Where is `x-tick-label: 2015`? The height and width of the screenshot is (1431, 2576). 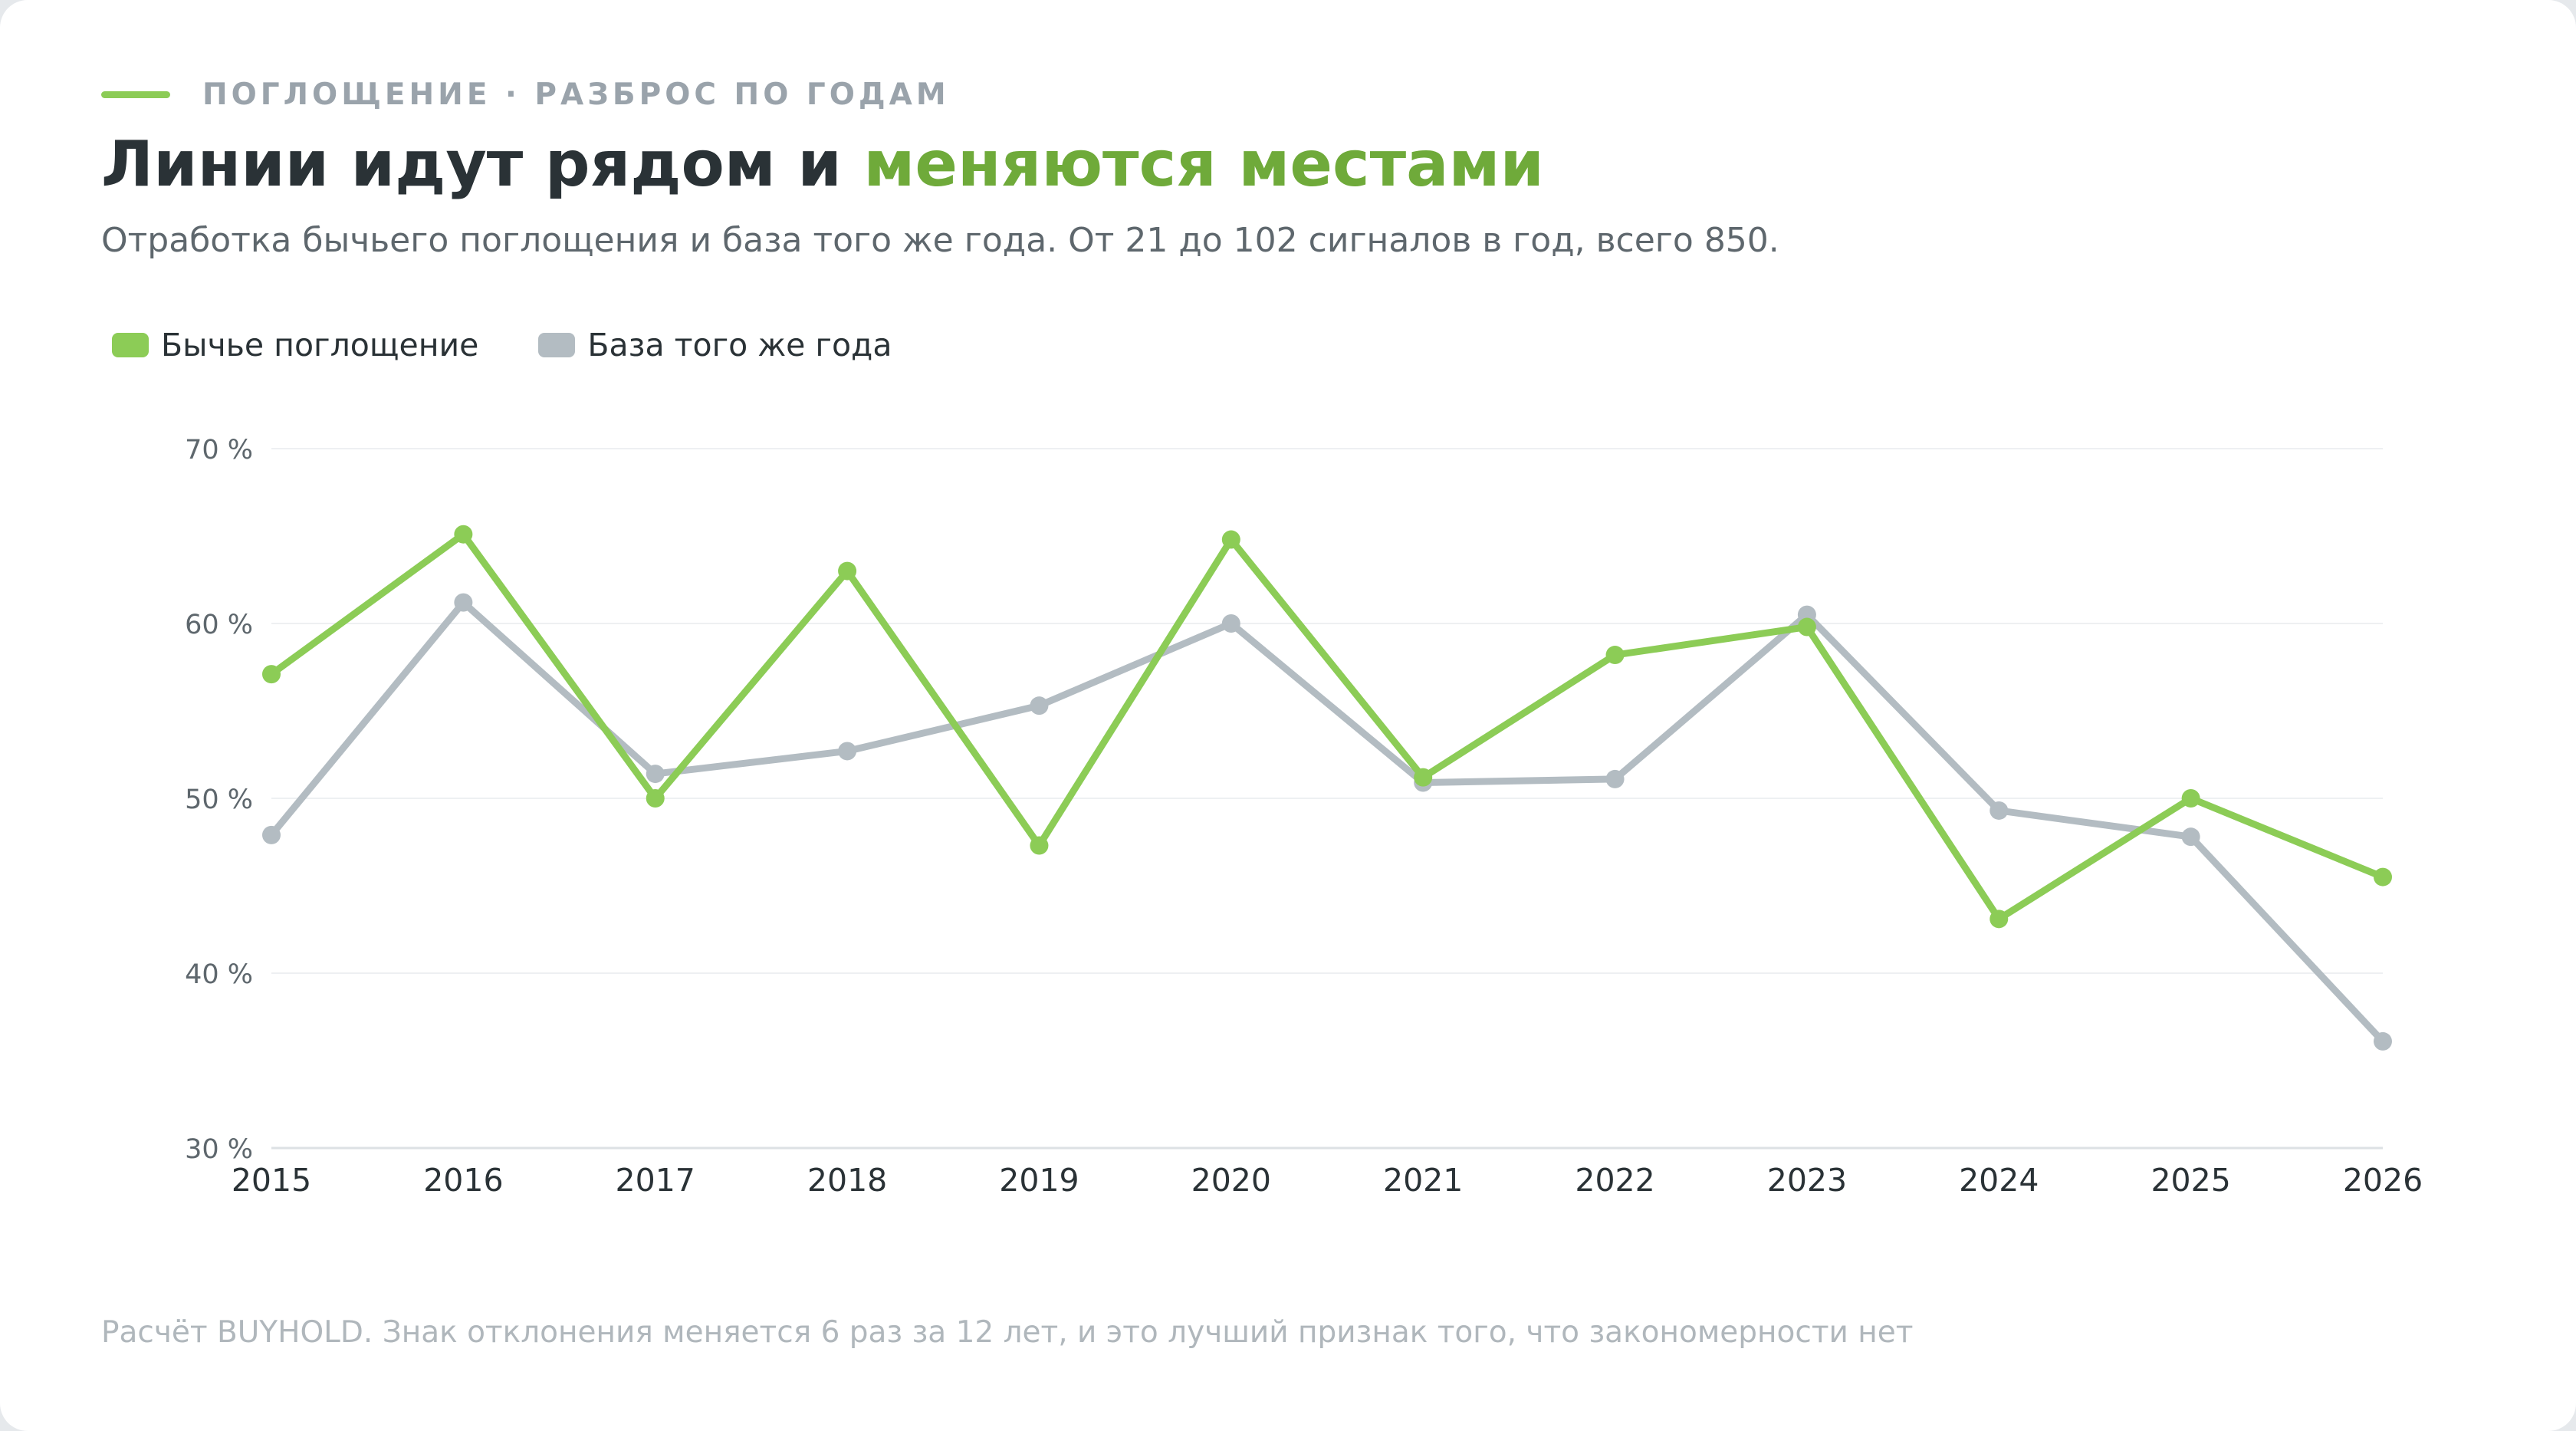
x-tick-label: 2015 is located at coordinates (271, 1180).